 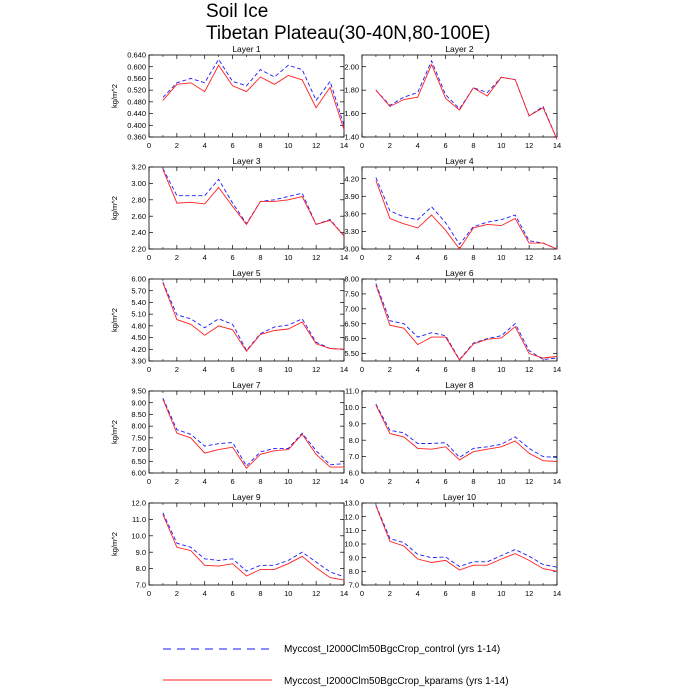 What do you see at coordinates (459, 49) in the screenshot?
I see `panel-title: Layer 2` at bounding box center [459, 49].